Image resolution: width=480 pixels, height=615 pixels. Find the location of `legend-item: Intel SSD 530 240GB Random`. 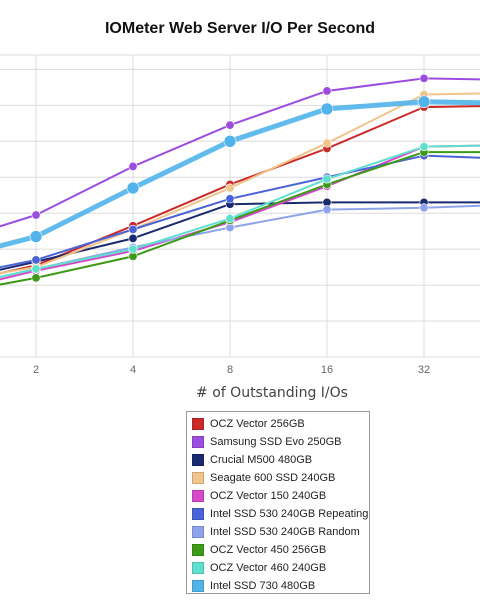

legend-item: Intel SSD 530 240GB Random is located at coordinates (280, 532).